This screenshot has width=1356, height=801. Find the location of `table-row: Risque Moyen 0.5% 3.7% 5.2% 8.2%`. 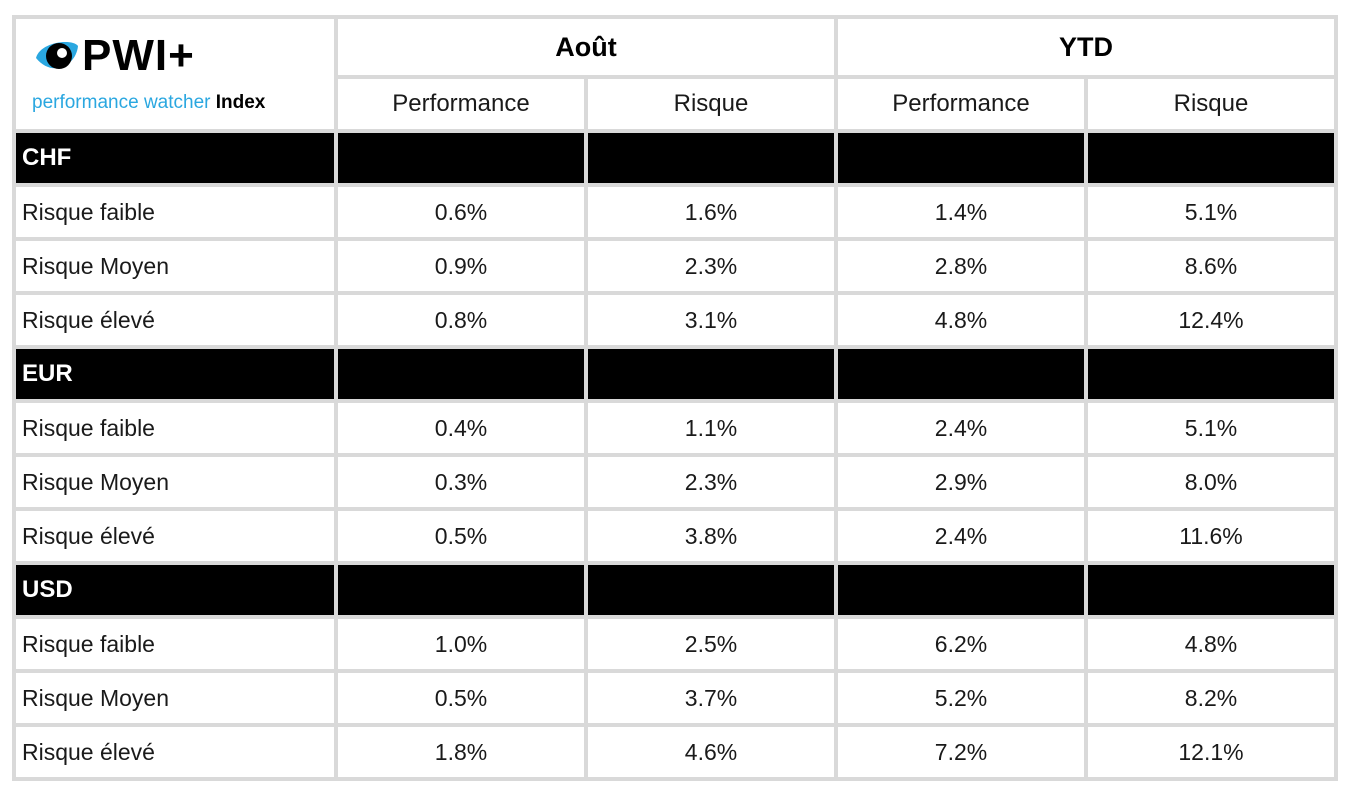

table-row: Risque Moyen 0.5% 3.7% 5.2% 8.2% is located at coordinates (675, 698).